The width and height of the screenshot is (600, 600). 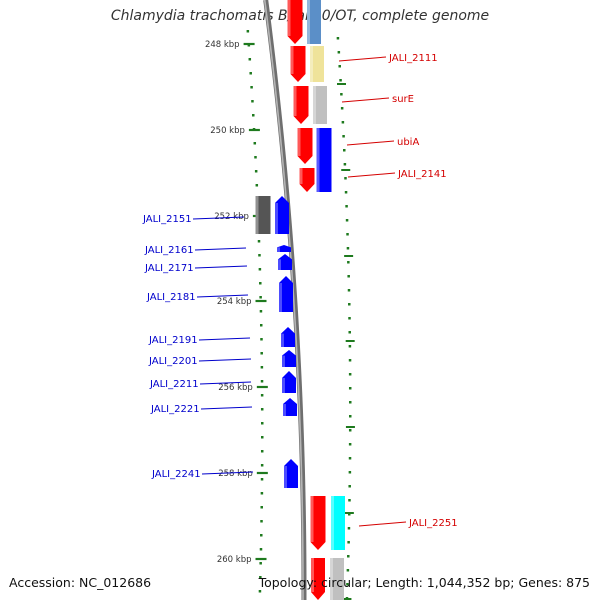 What do you see at coordinates (312, 575) in the screenshot?
I see `gene-arrow-bottom-shade` at bounding box center [312, 575].